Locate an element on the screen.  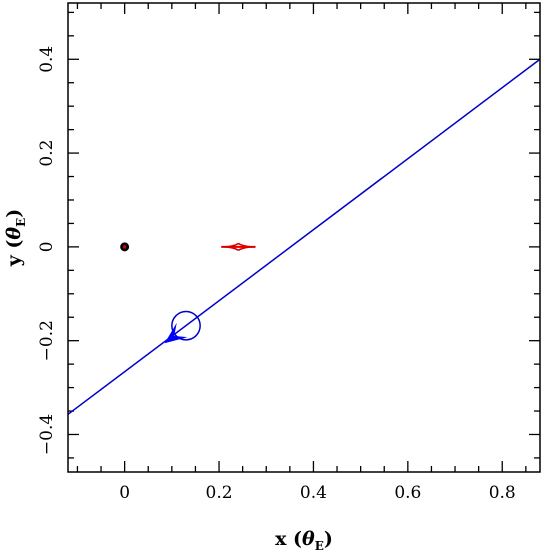
lens-primary-marker is located at coordinates (125, 247).